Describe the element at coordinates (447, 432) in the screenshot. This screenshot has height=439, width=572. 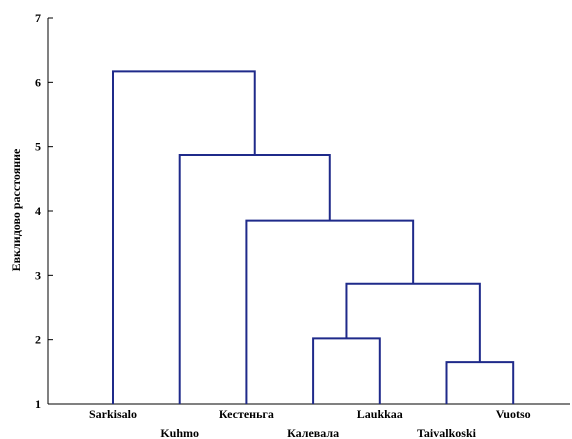
I see `leaf-label: Taivalkoski` at that location.